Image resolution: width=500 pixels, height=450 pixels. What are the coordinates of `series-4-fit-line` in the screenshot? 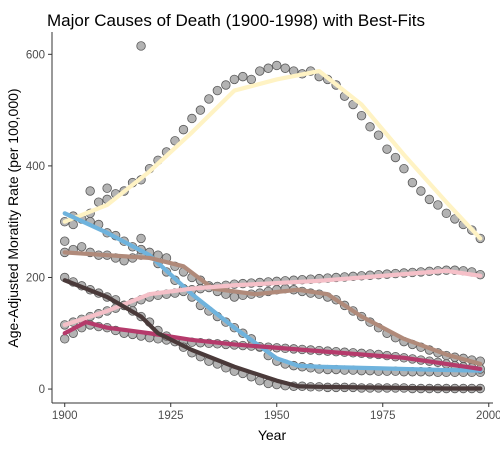 It's located at (272, 346).